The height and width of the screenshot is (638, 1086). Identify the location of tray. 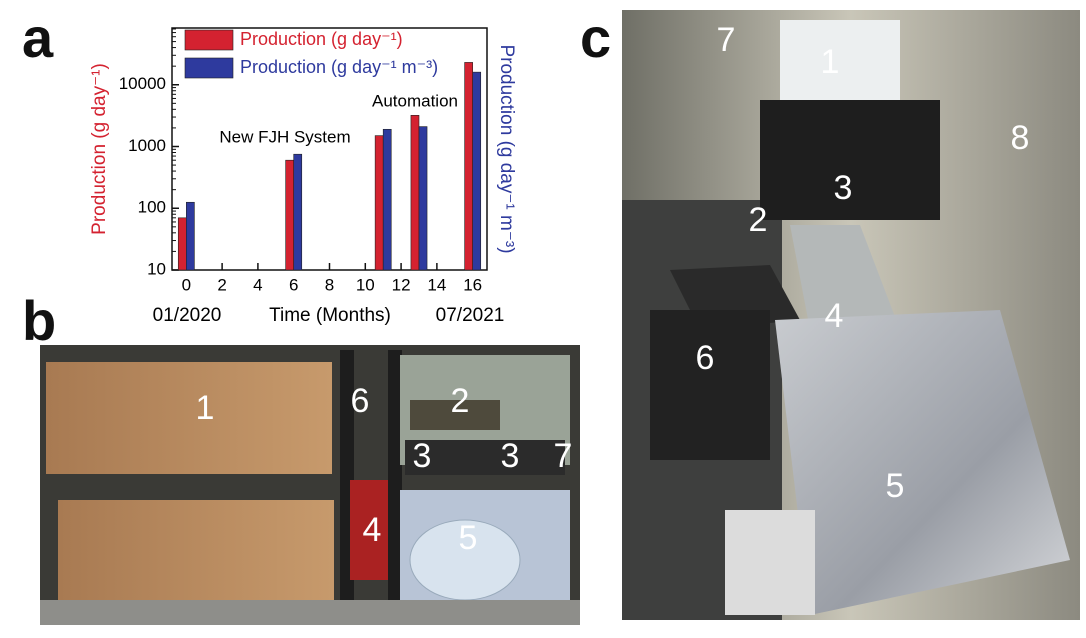
(922, 462).